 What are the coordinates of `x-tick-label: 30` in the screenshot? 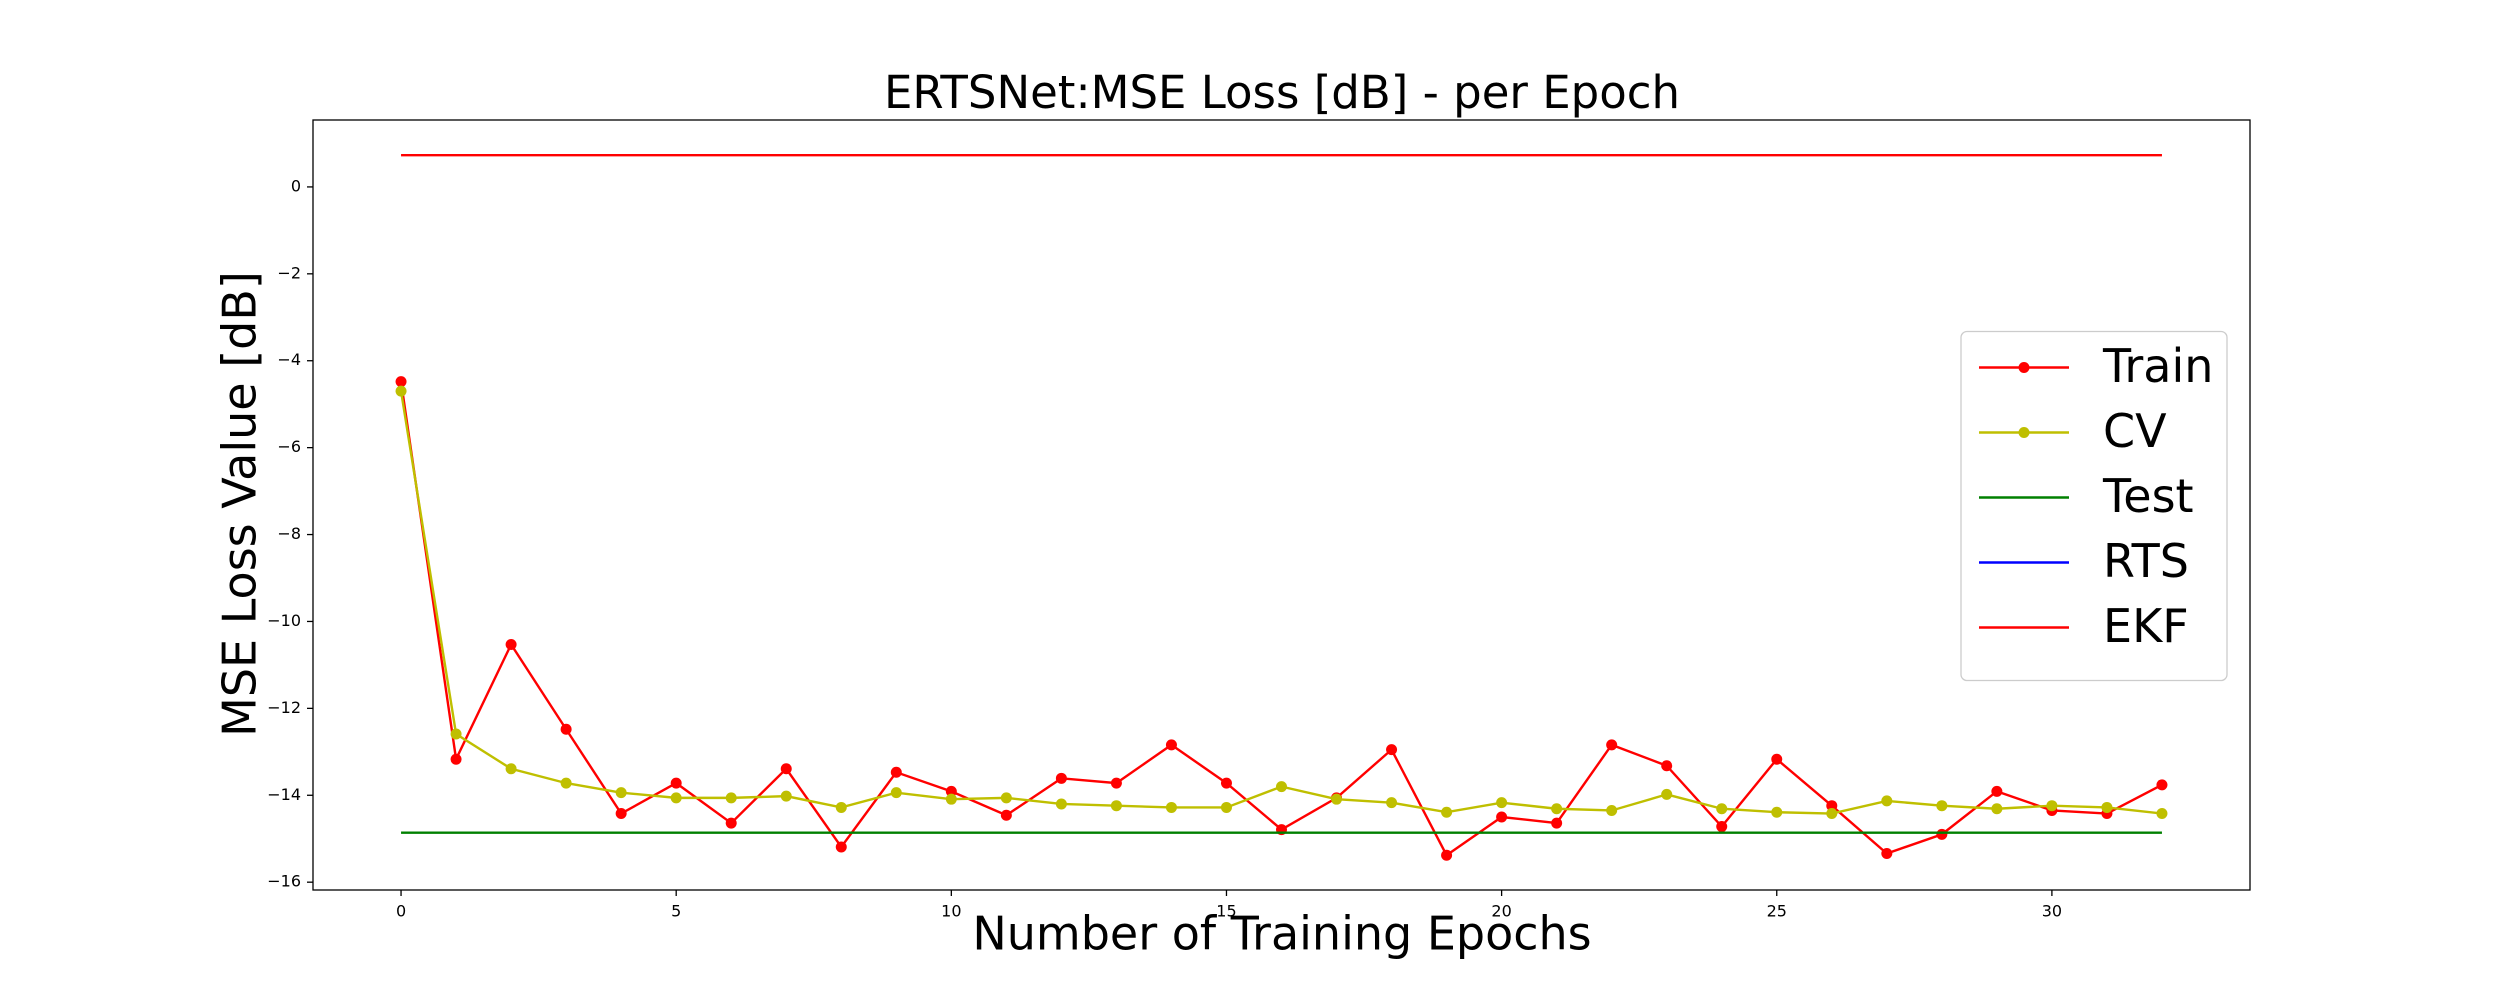 It's located at (2052, 911).